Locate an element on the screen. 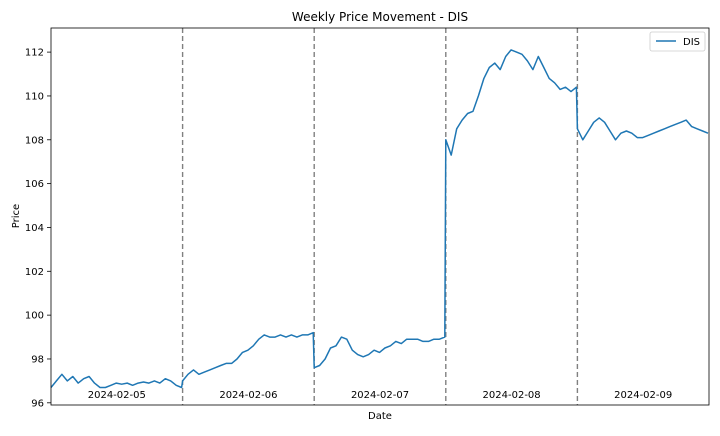  y-tick-label: 96 is located at coordinates (37, 403).